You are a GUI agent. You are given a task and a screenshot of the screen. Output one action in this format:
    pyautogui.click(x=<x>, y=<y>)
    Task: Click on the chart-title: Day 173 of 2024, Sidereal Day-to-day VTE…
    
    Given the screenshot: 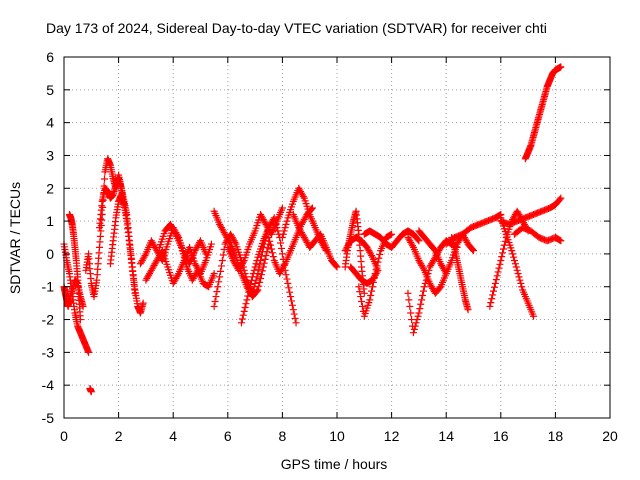 What is the action you would take?
    pyautogui.click(x=296, y=28)
    